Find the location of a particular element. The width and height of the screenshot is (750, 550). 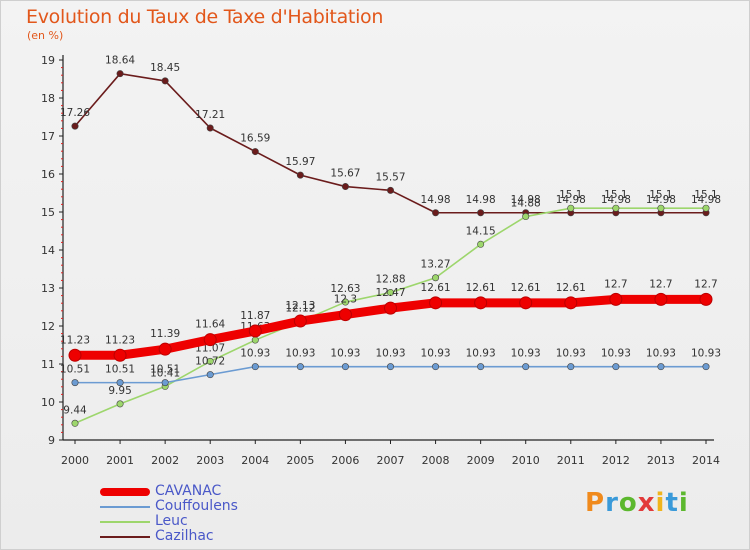

proxiti-logo: Proxiti is located at coordinates (637, 503).